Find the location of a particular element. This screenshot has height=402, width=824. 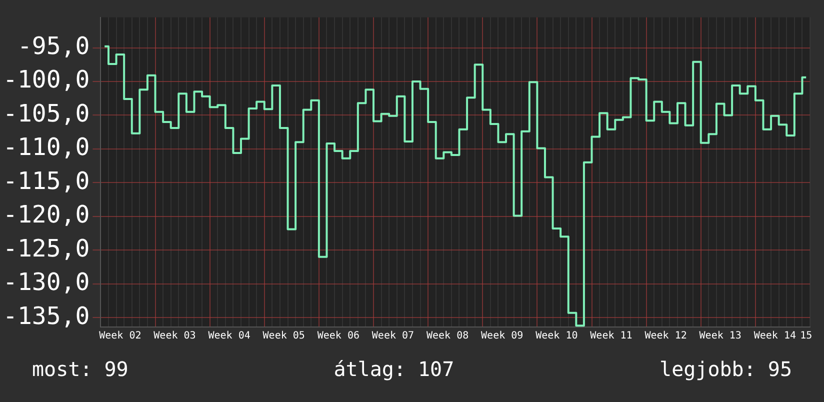

x-tick-label: Week 12 is located at coordinates (665, 336).